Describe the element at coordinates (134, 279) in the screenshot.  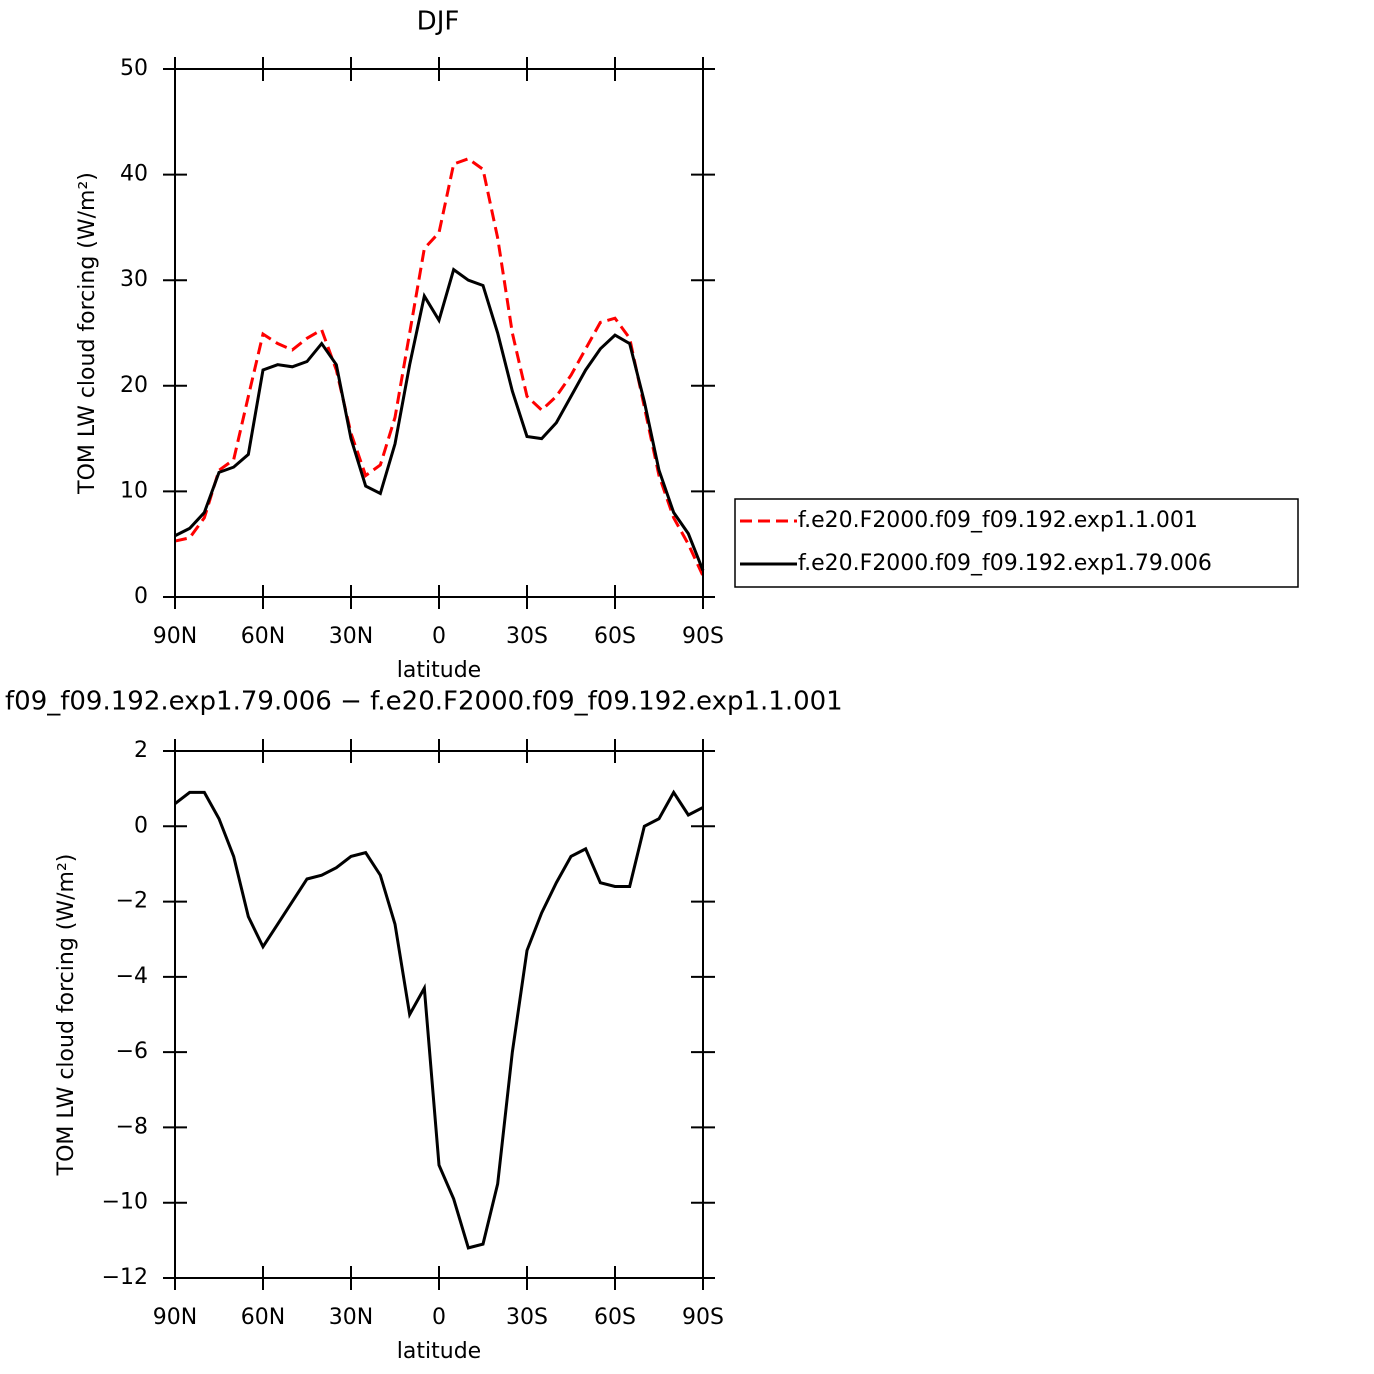
I see `y-tick-label: 30` at that location.